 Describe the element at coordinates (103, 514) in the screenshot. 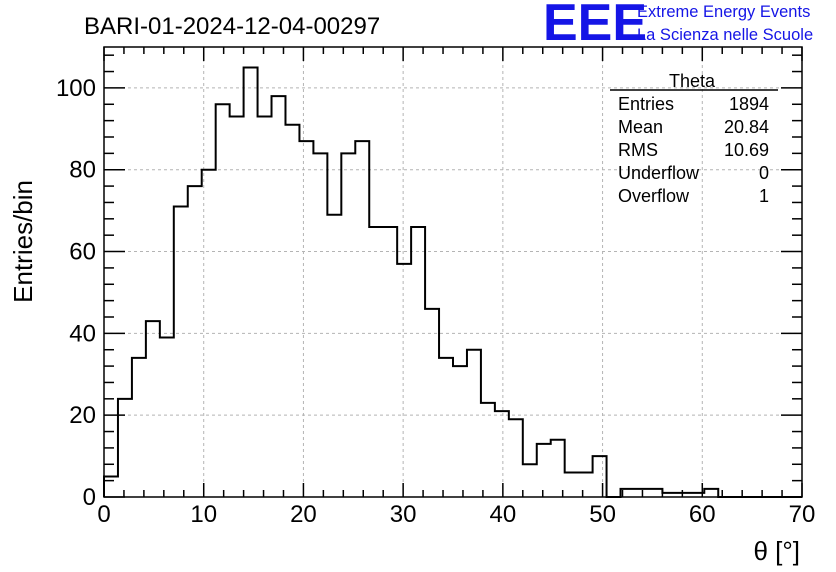

I see `x-tick-label: 0` at that location.